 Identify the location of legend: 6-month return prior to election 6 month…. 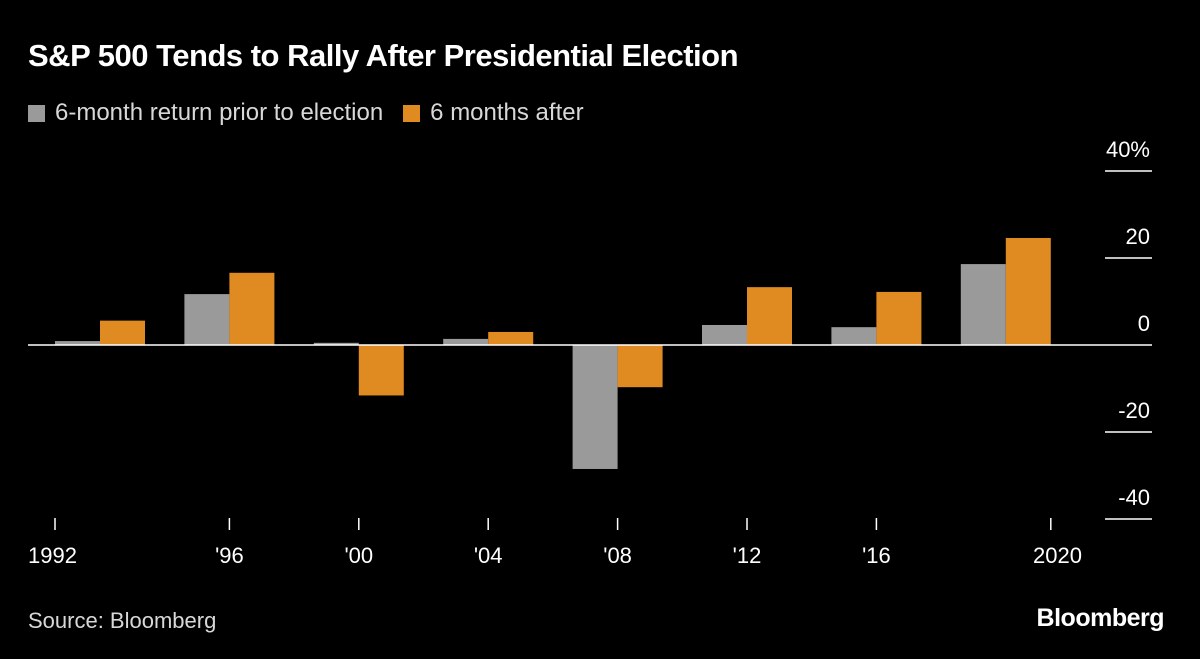
(316, 113).